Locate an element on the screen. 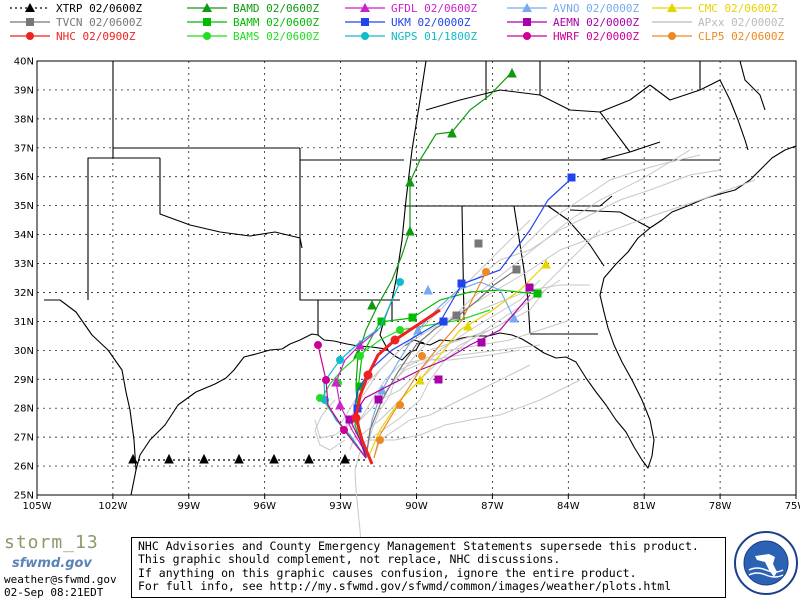 The width and height of the screenshot is (800, 600). ky-border is located at coordinates (536, 151).